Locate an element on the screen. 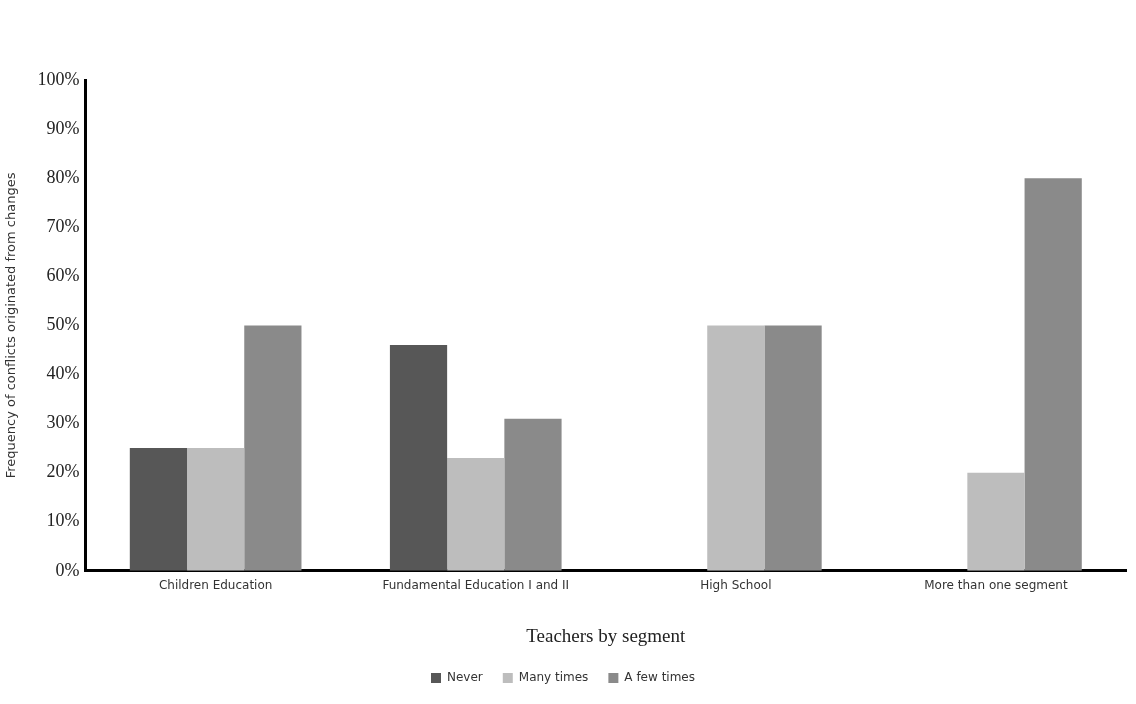 The image size is (1136, 704). y-tick-label: 20% is located at coordinates (63, 471).